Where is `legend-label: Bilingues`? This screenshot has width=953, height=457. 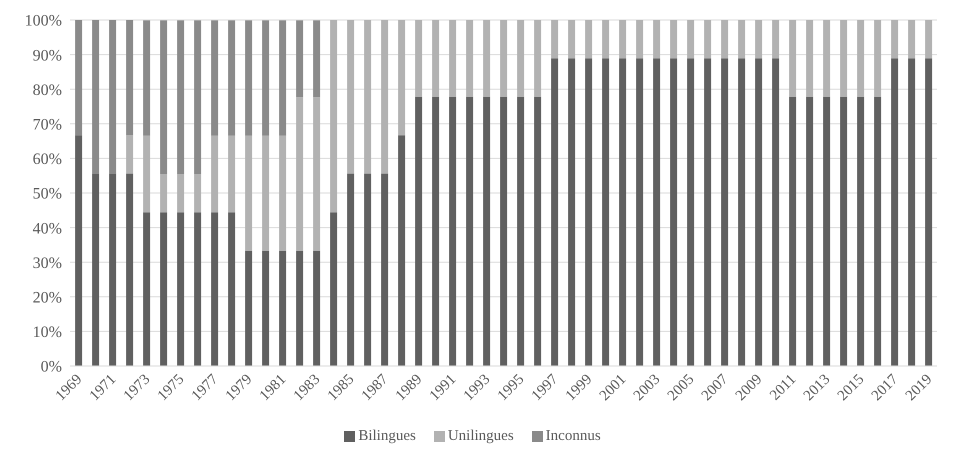
legend-label: Bilingues is located at coordinates (387, 436).